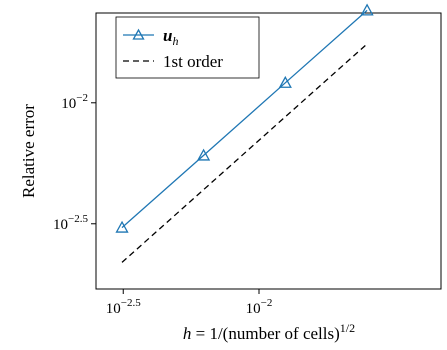  I want to click on y-axis-ticks: 10−2.5 10−2, so click(74, 162).